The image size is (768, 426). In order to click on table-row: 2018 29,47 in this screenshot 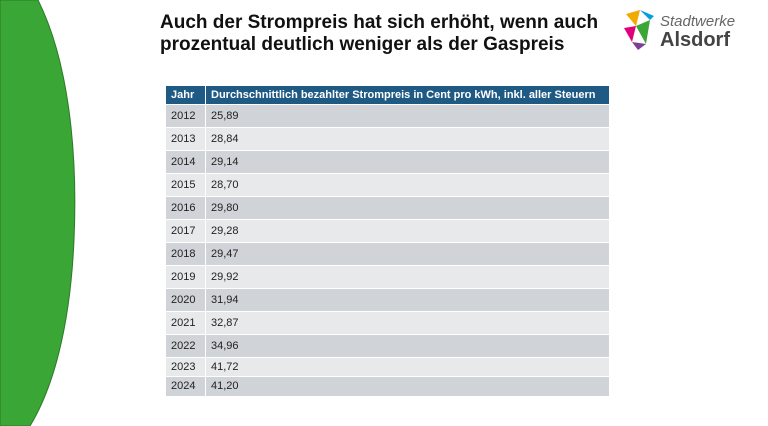, I will do `click(388, 254)`.